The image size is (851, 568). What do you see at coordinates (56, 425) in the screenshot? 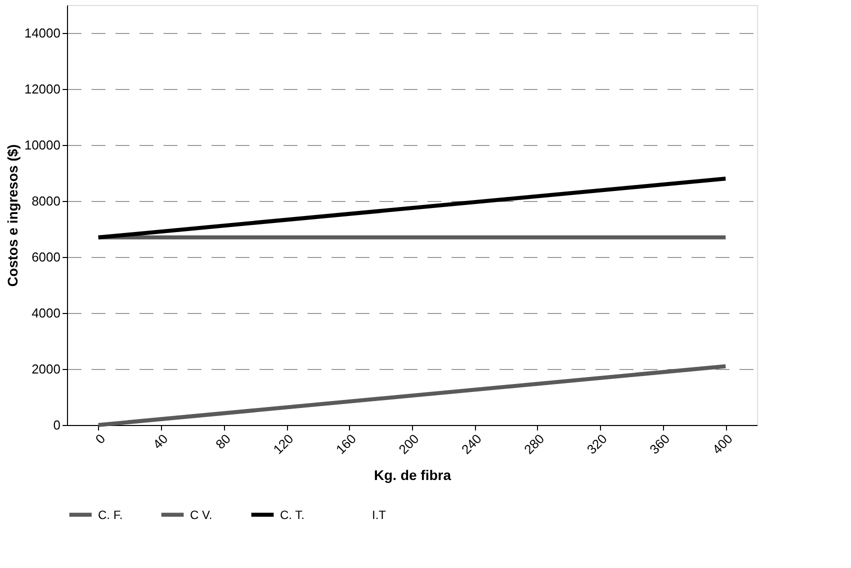
I see `y-tick-label: 0` at bounding box center [56, 425].